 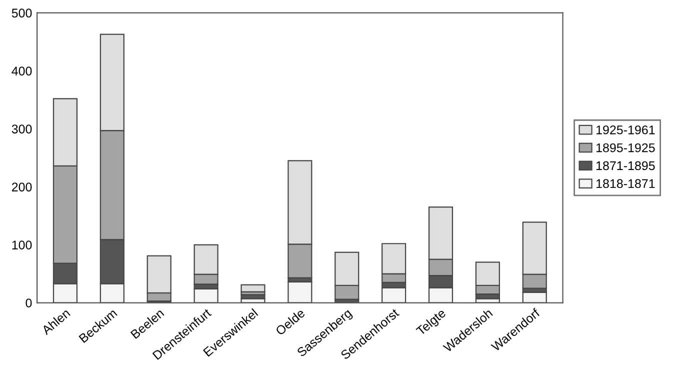 I want to click on y-tick-label: 100, so click(x=22, y=245).